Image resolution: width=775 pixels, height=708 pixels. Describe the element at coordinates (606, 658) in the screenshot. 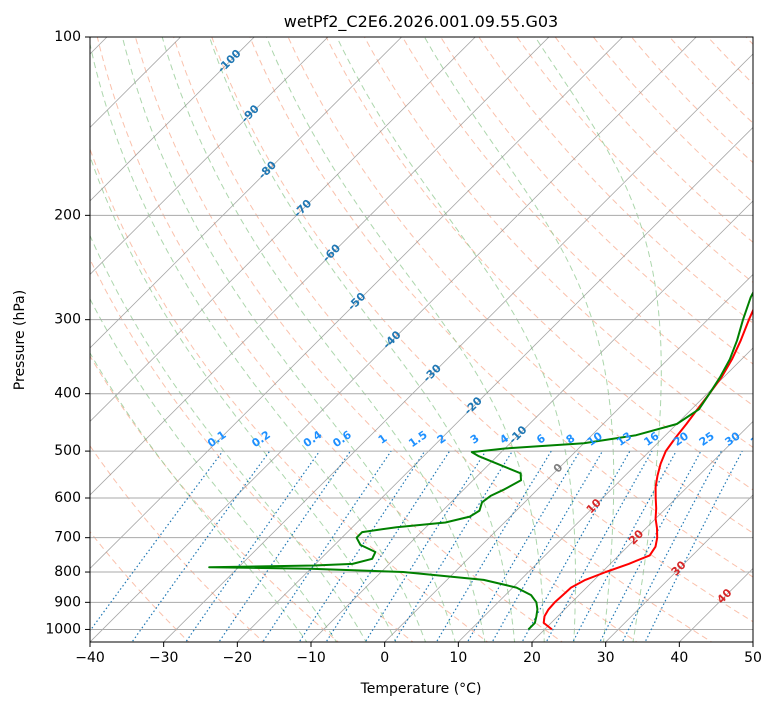

I see `x-tick-label: 30` at that location.